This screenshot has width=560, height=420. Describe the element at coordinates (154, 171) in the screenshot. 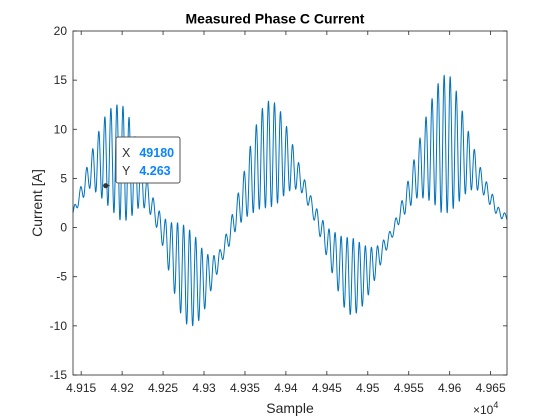

I see `datatip-y-value: 4.263` at that location.